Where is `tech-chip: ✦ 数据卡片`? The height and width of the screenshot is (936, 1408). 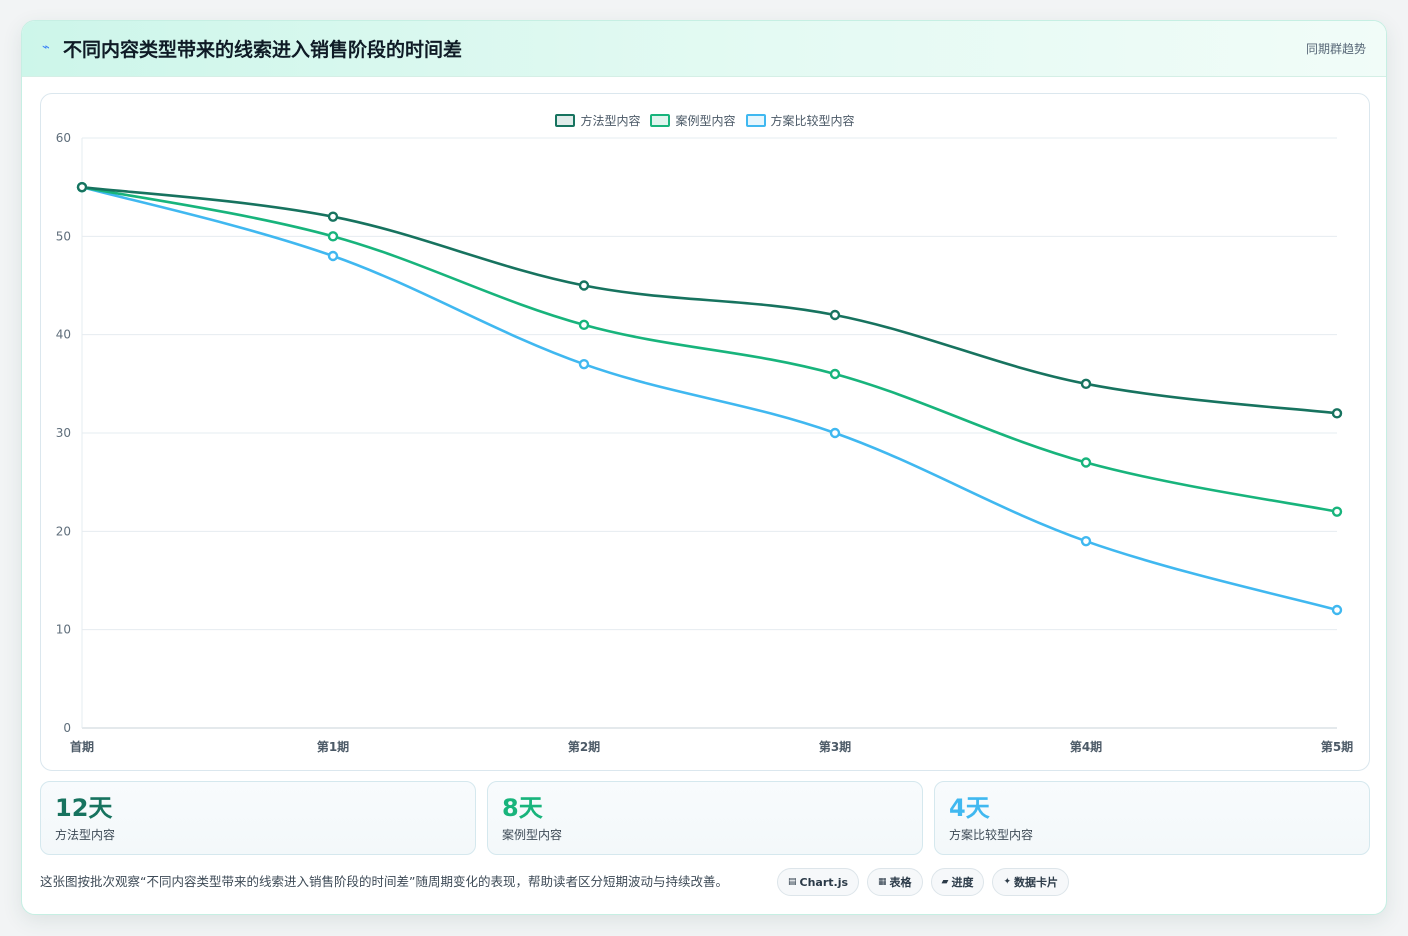 tech-chip: ✦ 数据卡片 is located at coordinates (1031, 882).